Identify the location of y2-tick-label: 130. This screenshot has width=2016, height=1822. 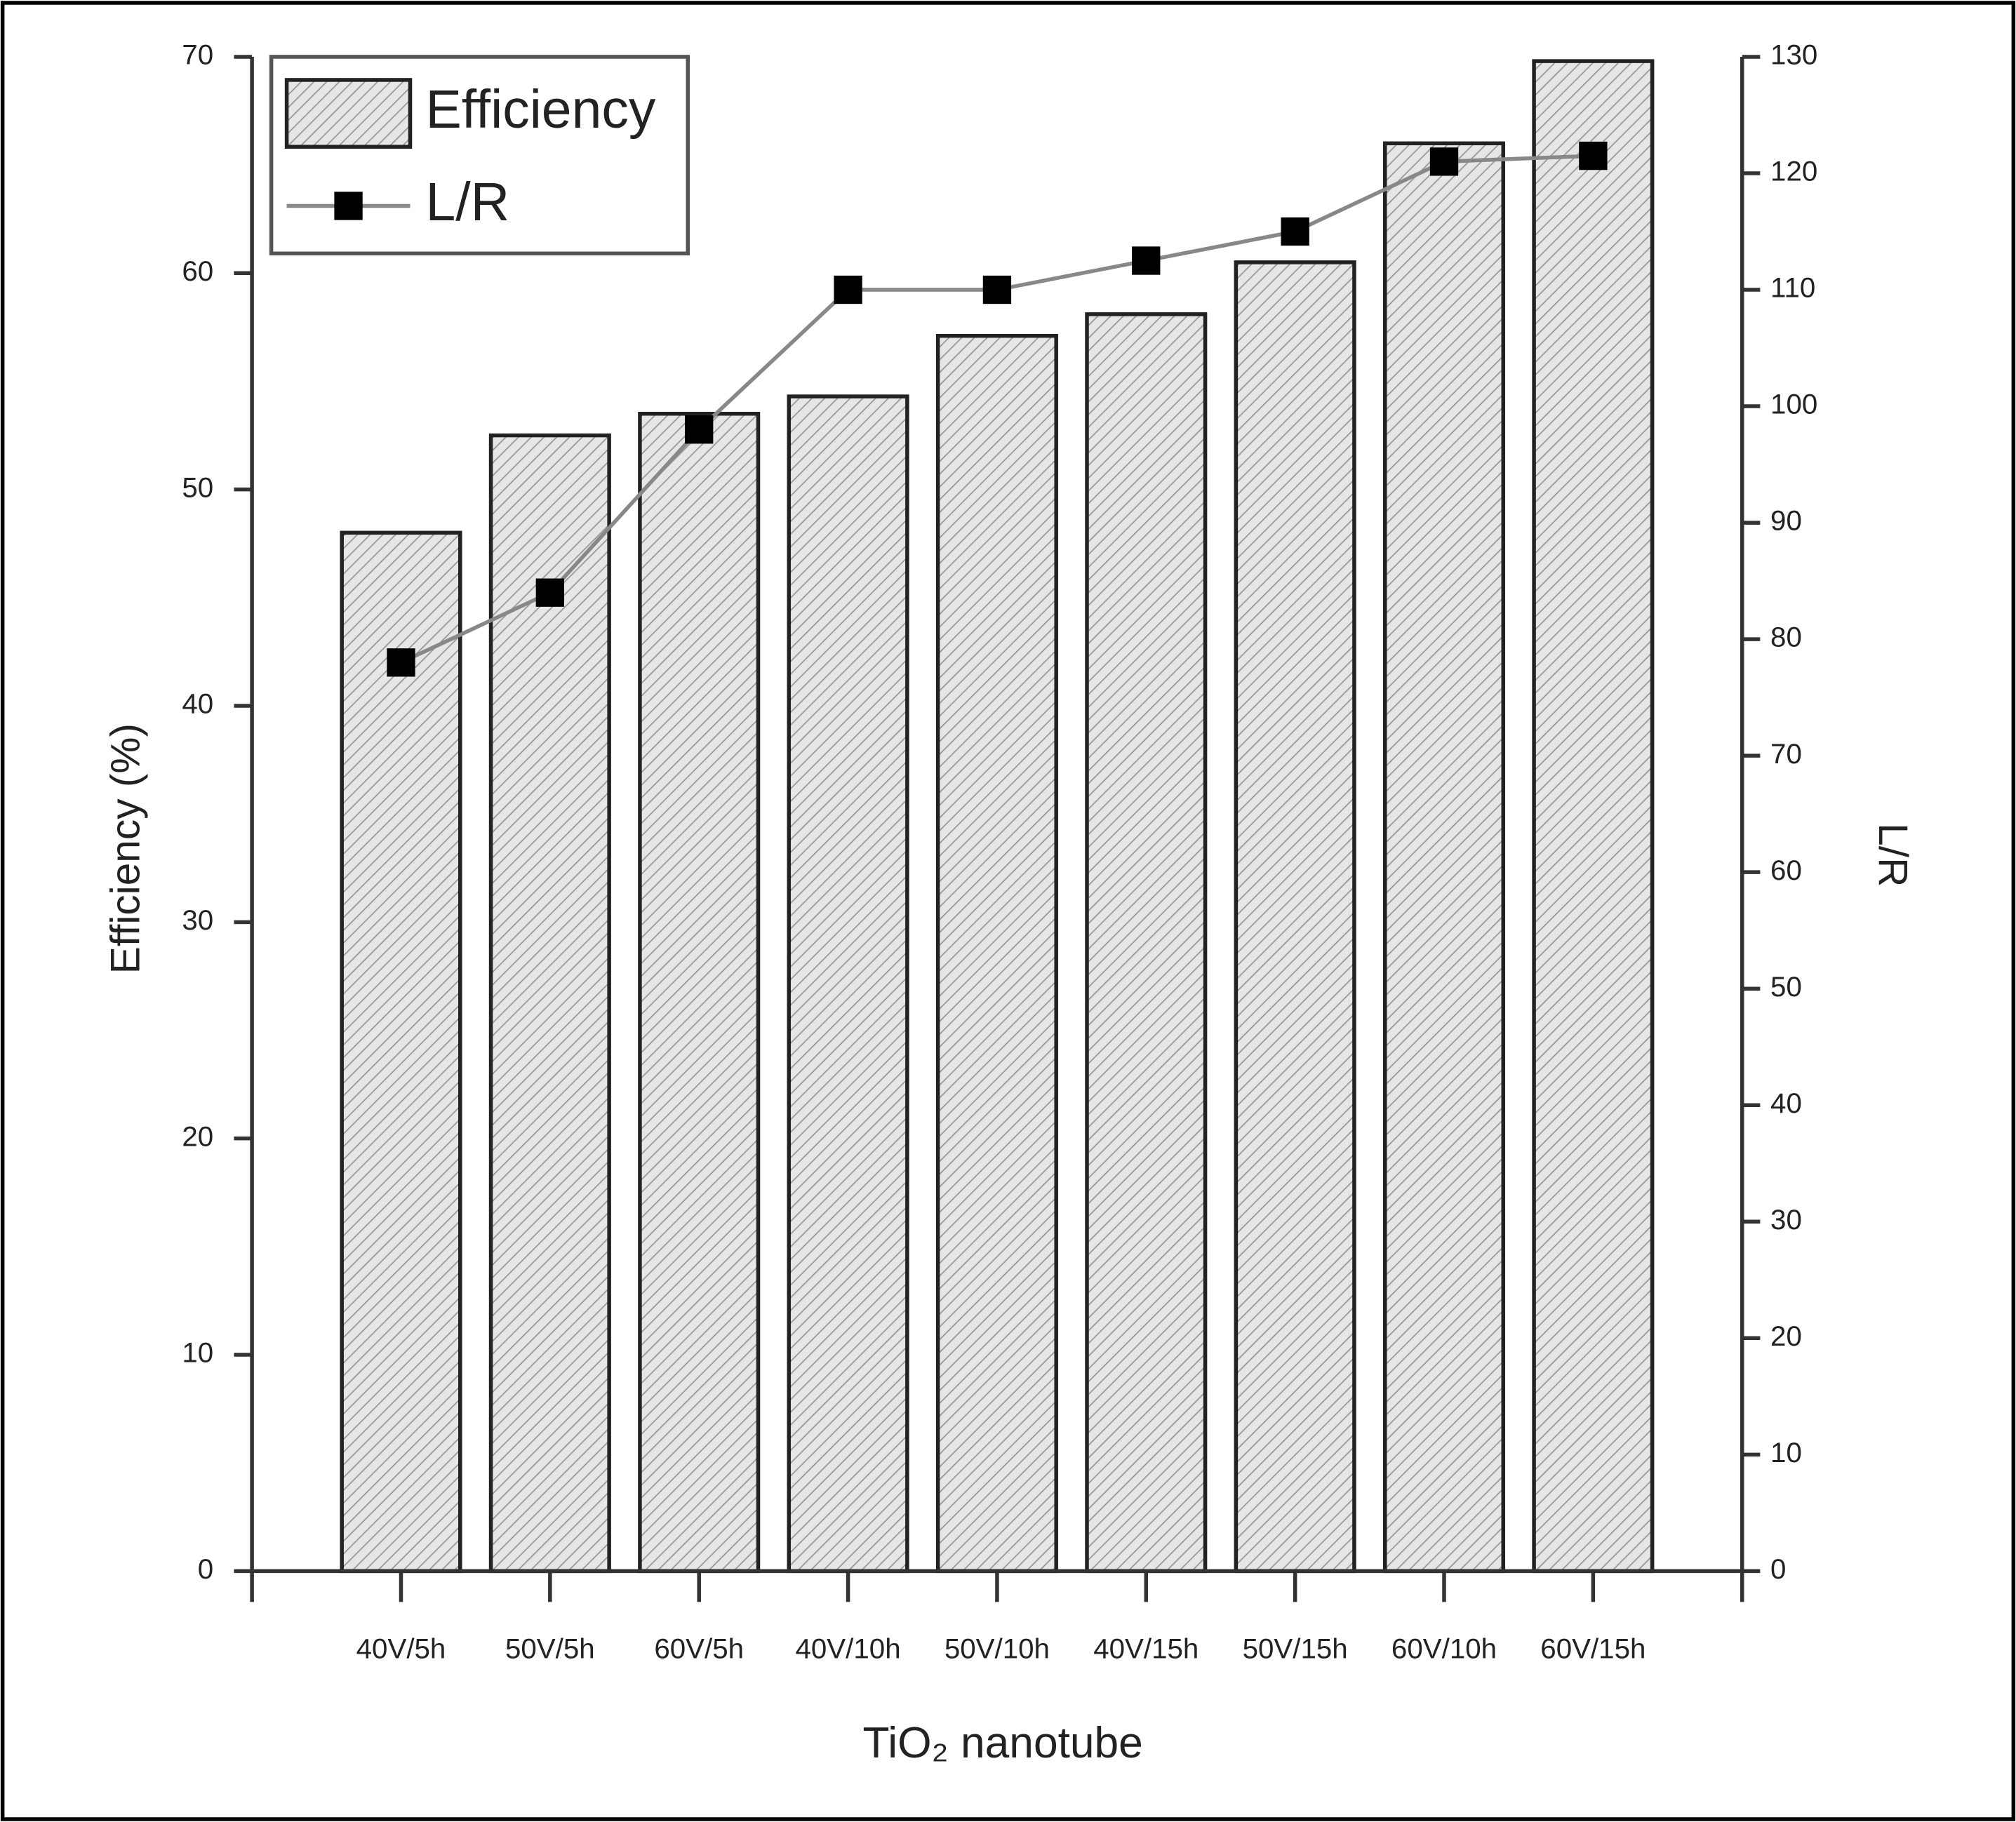
(1793, 55).